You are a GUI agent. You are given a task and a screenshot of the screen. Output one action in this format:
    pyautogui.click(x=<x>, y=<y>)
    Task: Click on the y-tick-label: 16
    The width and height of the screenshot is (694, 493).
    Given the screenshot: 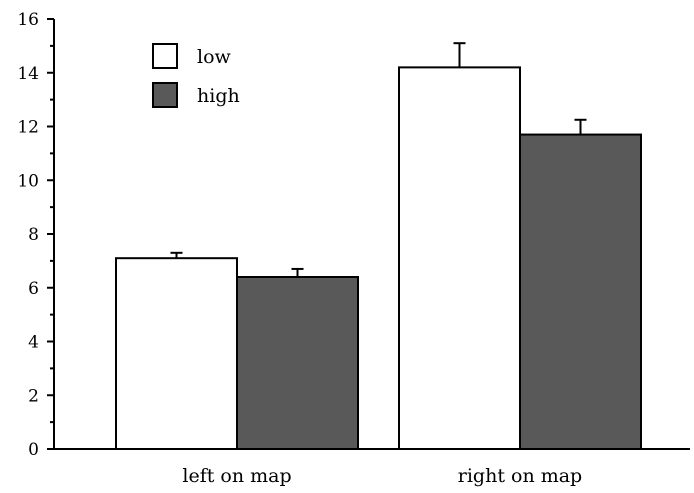 What is the action you would take?
    pyautogui.click(x=28, y=20)
    